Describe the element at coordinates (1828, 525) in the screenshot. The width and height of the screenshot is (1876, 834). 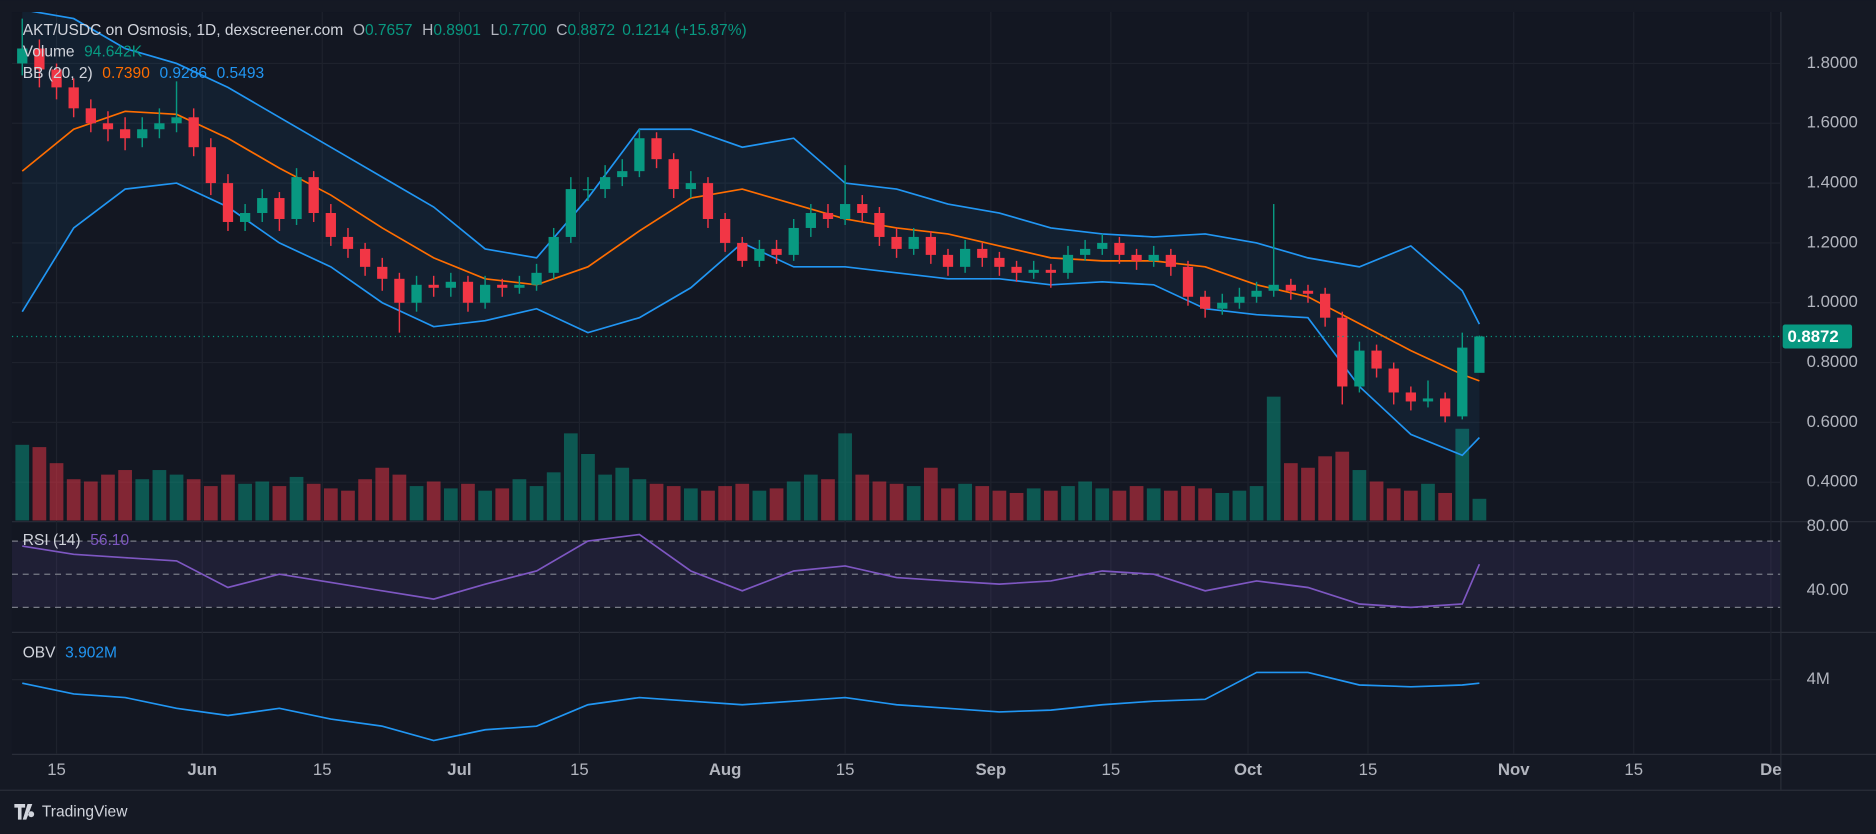
I see `rsi-tick-label: 80.00` at that location.